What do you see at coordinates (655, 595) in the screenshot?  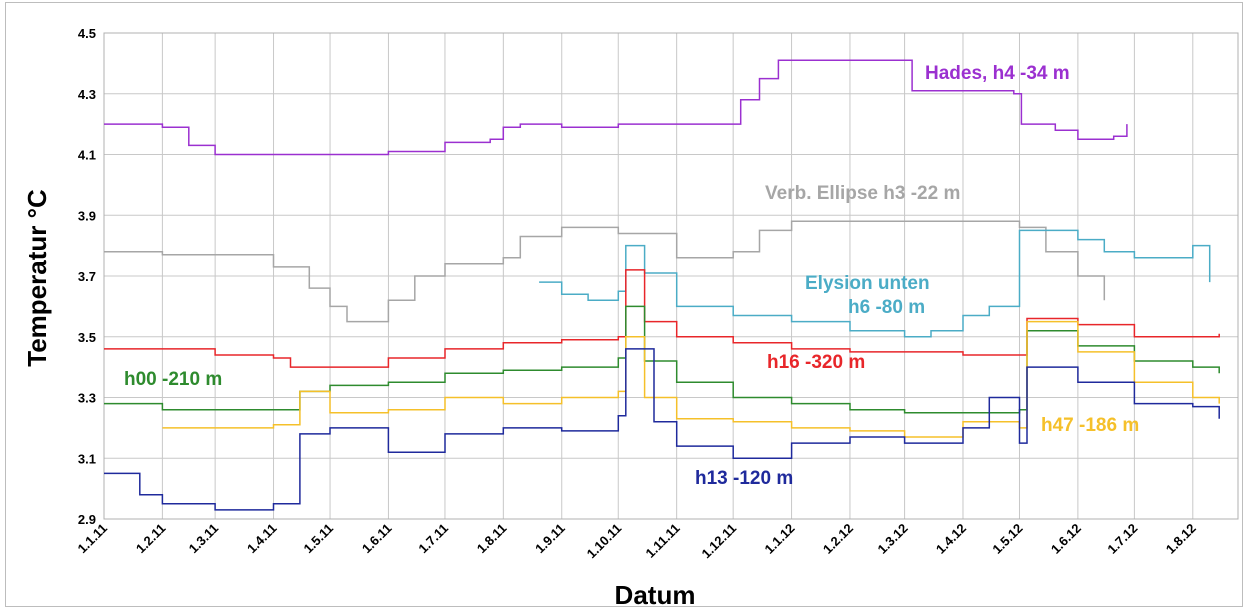 I see `x-axis-title: Datum` at bounding box center [655, 595].